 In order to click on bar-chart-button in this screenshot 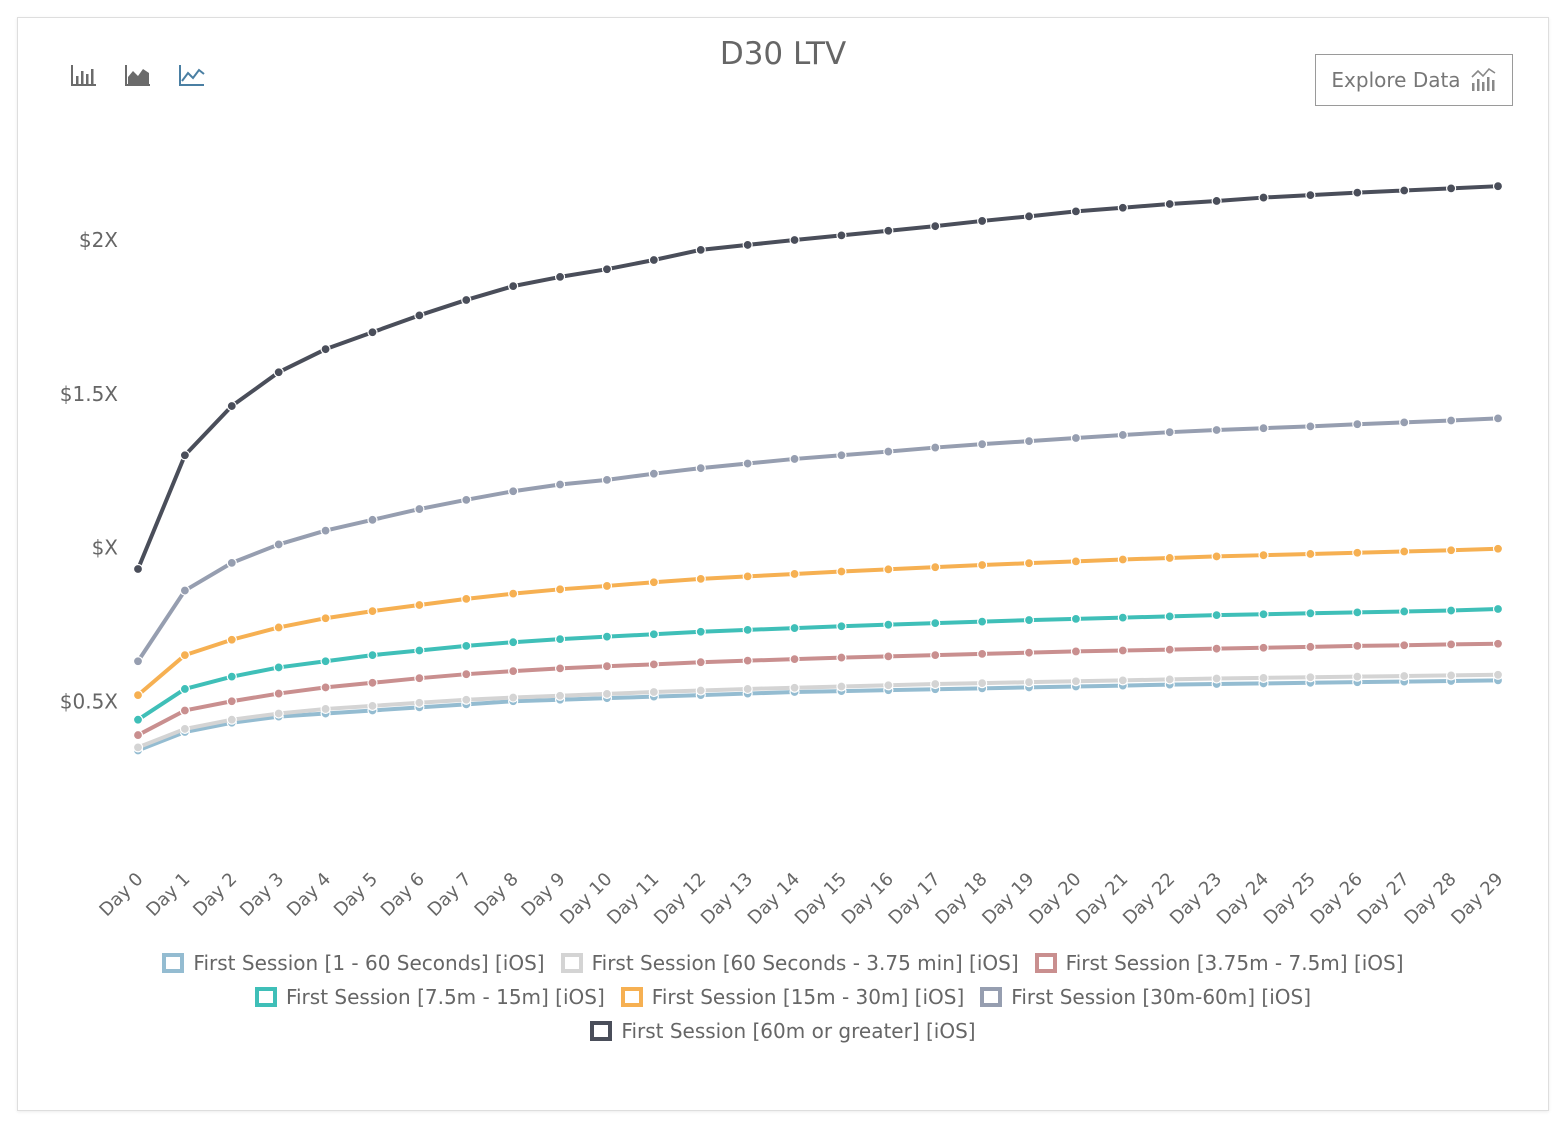, I will do `click(84, 75)`.